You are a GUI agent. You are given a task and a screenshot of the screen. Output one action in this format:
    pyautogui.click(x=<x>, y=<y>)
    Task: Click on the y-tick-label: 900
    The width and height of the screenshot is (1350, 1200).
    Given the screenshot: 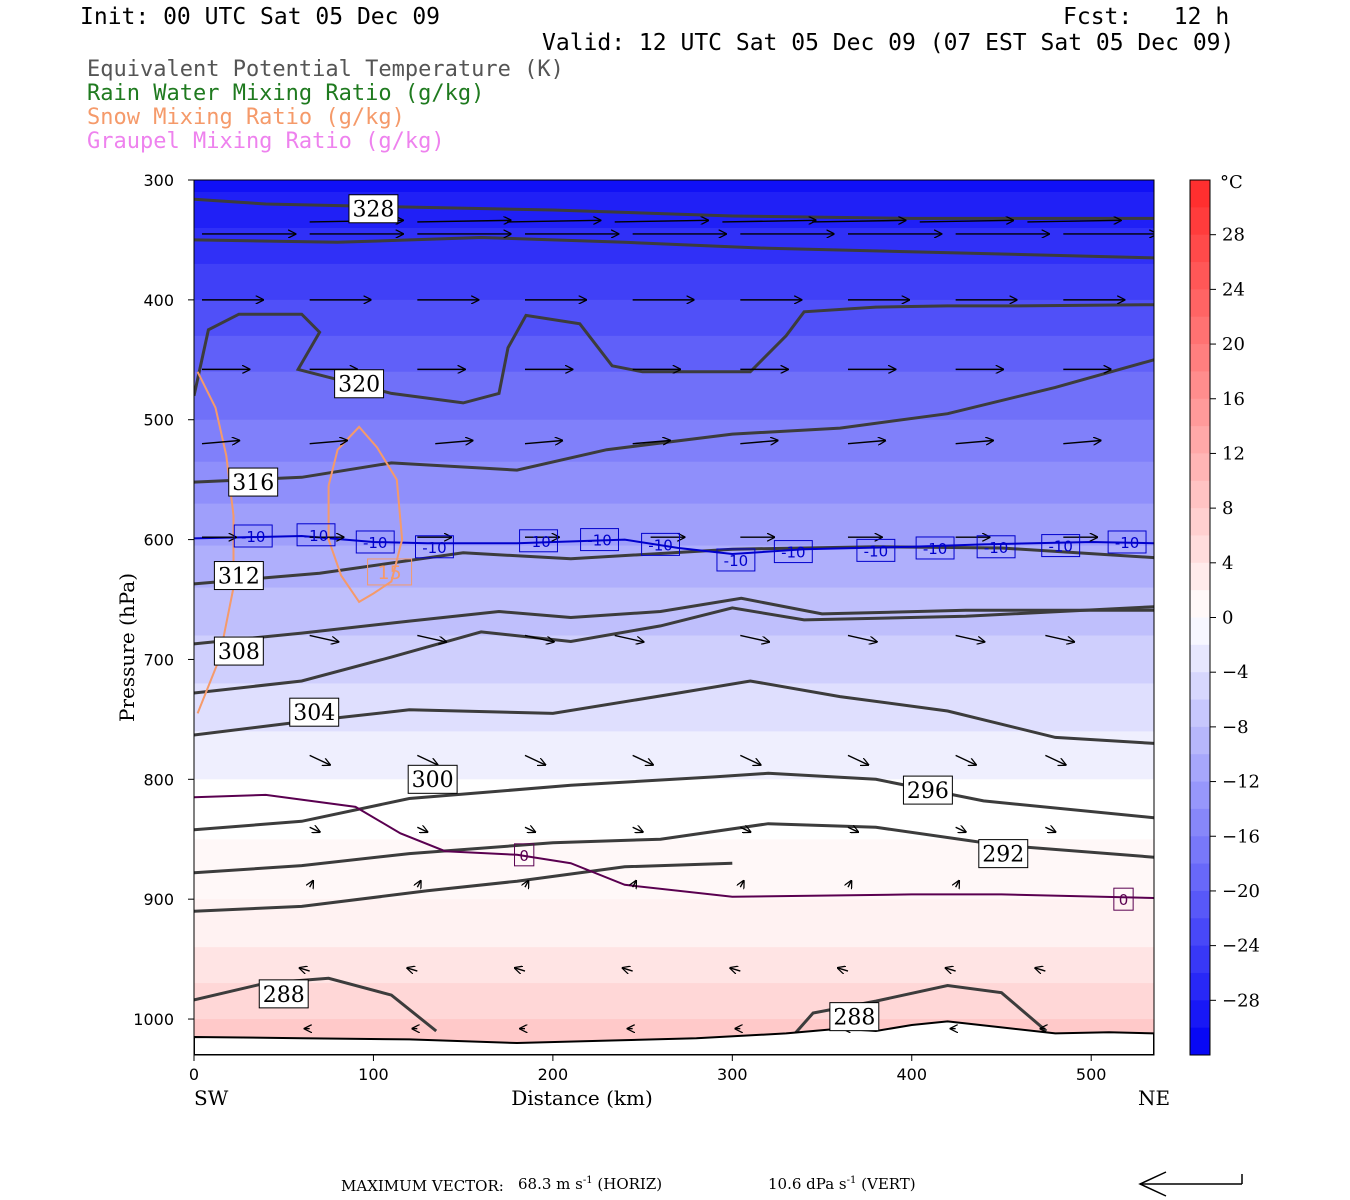 What is the action you would take?
    pyautogui.click(x=158, y=899)
    